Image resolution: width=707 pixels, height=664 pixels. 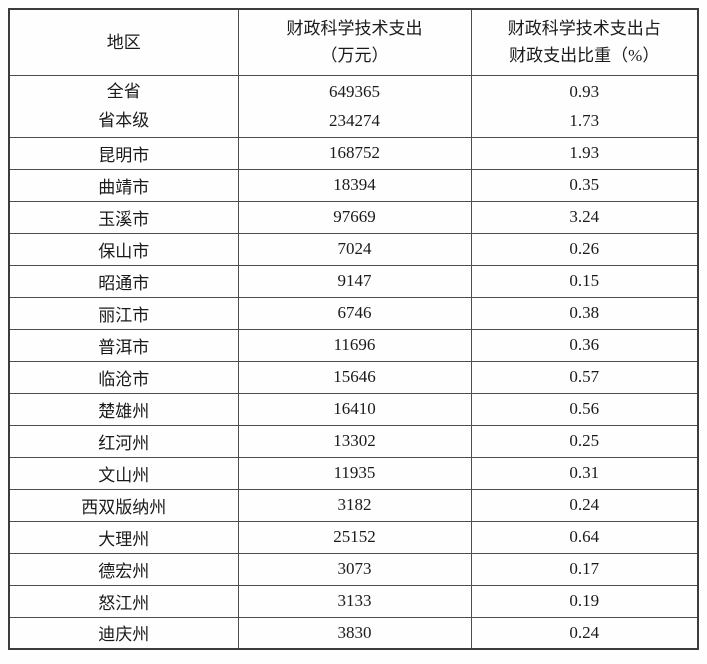 I want to click on summary-cell-expenditure: 649365 234274, so click(x=354, y=106).